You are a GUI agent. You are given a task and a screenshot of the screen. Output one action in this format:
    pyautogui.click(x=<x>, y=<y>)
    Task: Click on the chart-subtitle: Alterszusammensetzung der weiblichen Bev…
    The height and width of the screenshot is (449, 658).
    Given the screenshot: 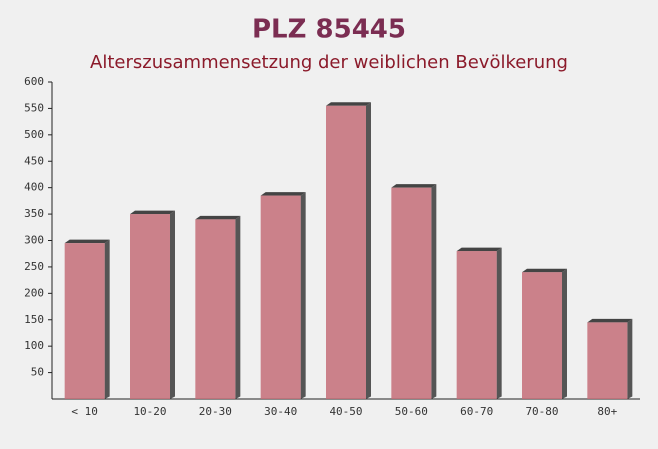 What is the action you would take?
    pyautogui.click(x=329, y=62)
    